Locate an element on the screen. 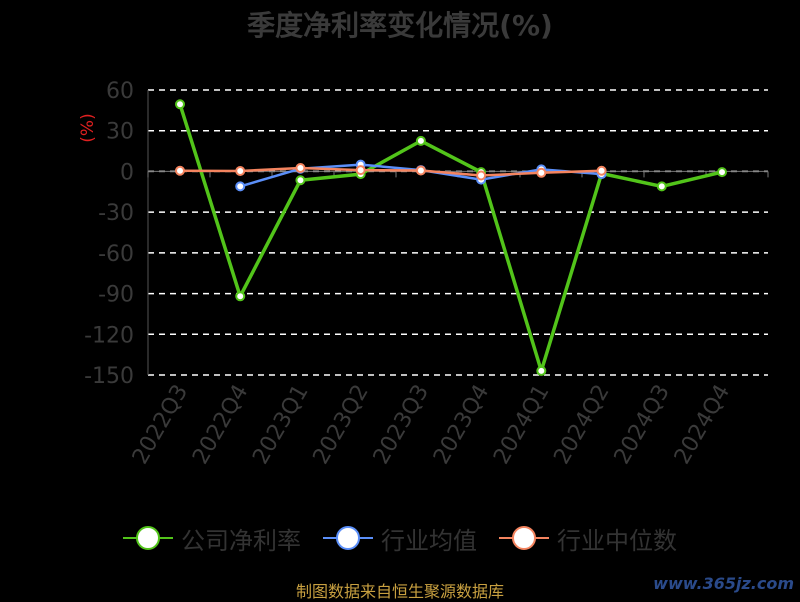  source-note: 制图数据来自恒生聚源数据库 is located at coordinates (399, 591).